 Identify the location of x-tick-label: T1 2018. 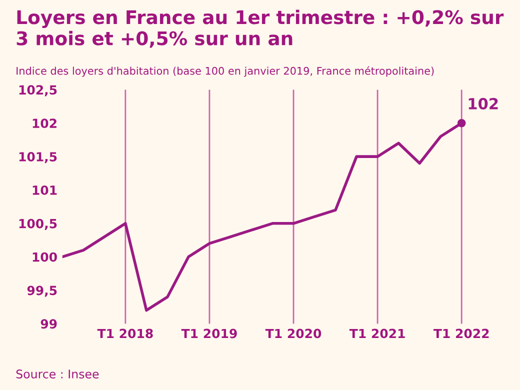
(125, 333).